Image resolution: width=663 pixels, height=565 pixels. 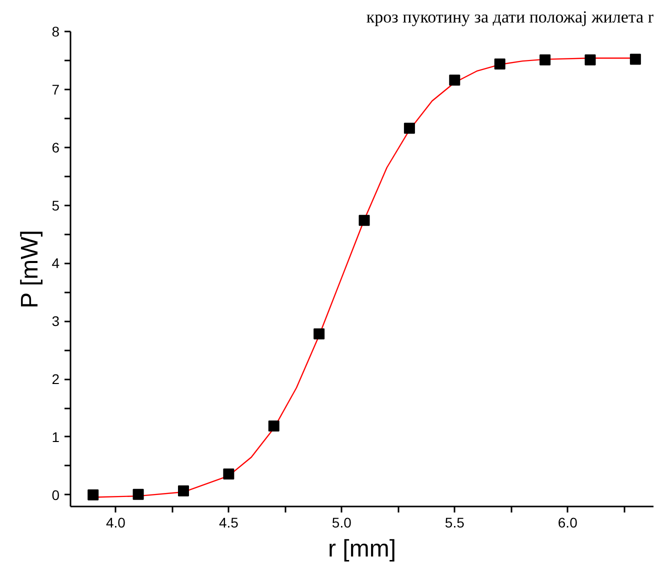 I want to click on y-tick-label: 5, so click(x=56, y=205).